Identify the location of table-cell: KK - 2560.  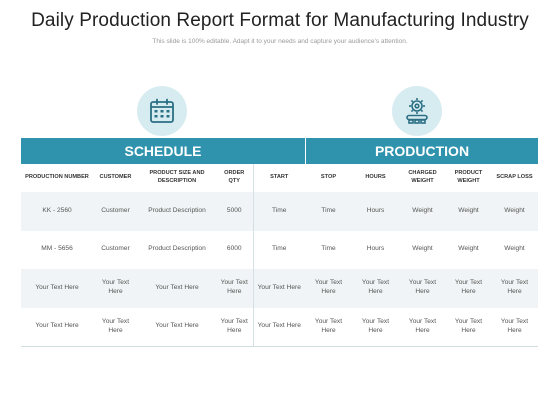
(57, 211).